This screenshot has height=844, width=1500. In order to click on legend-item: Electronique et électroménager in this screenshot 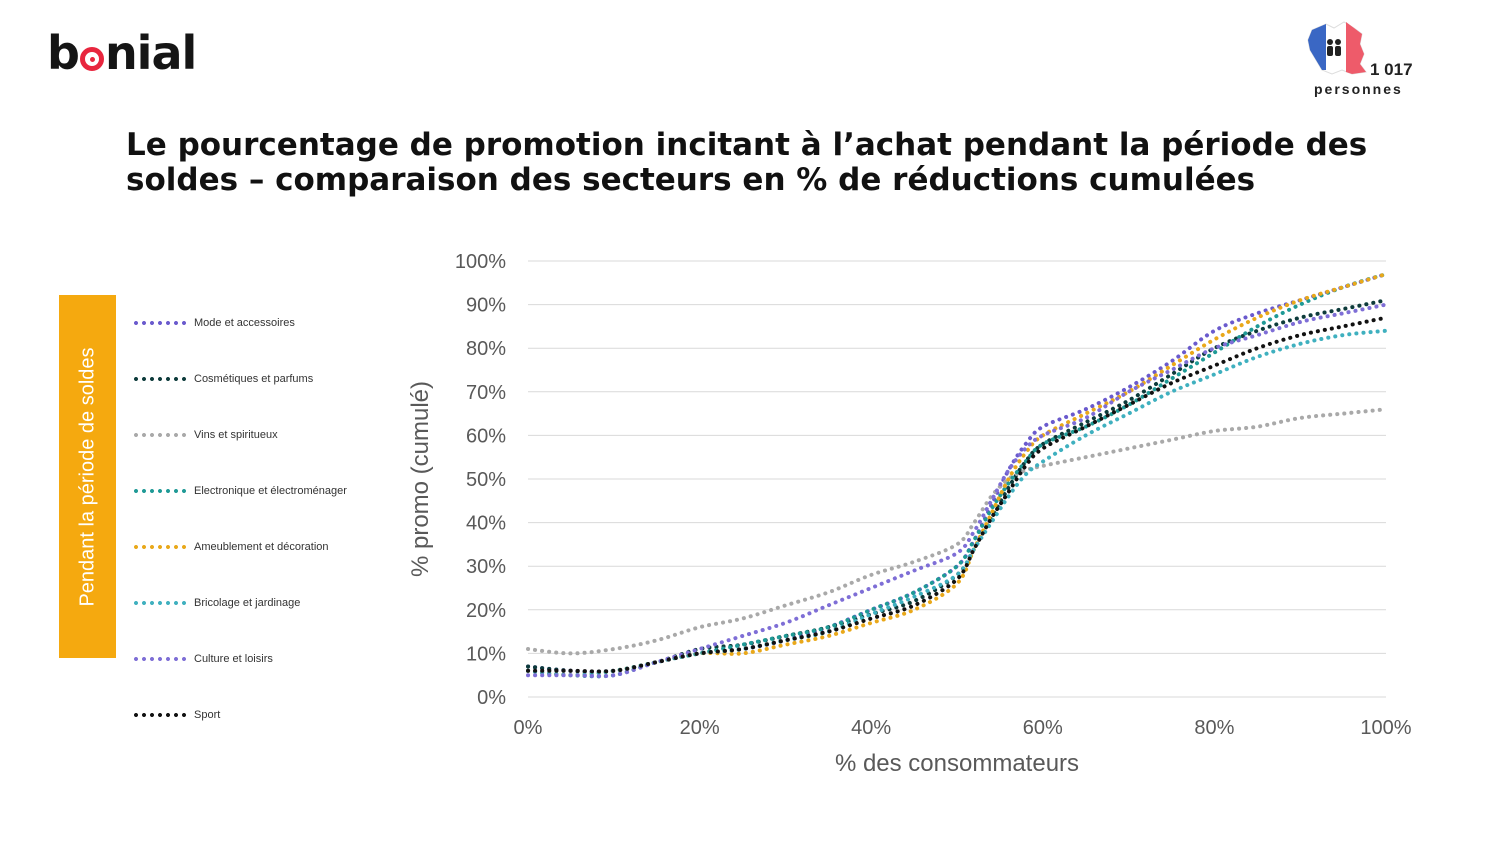, I will do `click(239, 491)`.